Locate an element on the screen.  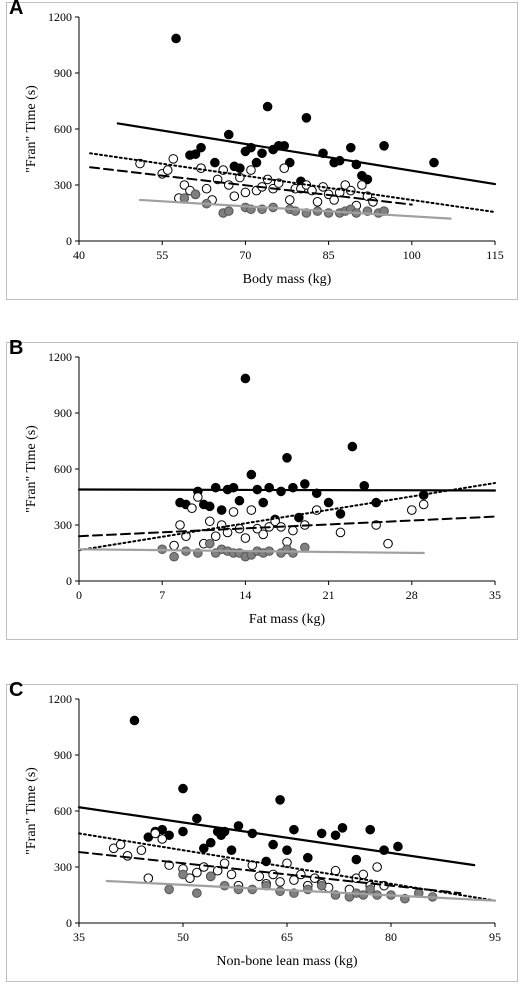
chart-b-x-tick-label: 35 is located at coordinates (495, 595).